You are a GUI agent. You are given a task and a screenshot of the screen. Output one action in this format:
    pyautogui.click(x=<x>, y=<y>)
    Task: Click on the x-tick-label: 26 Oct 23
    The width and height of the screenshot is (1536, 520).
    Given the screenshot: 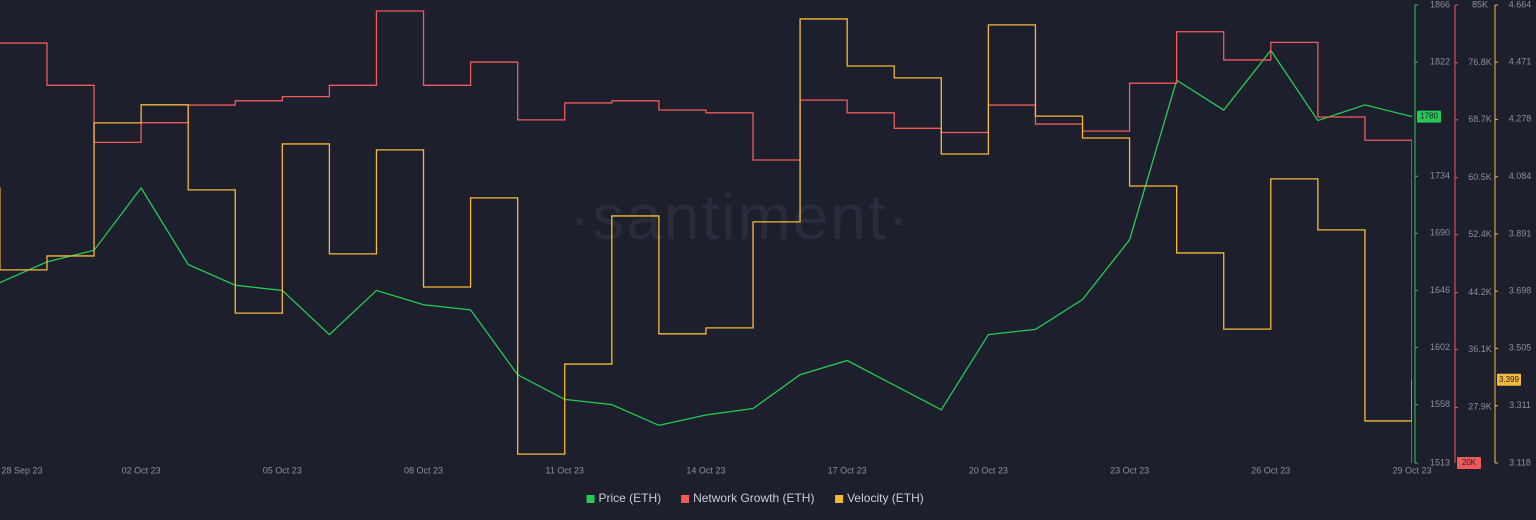 What is the action you would take?
    pyautogui.click(x=1270, y=470)
    